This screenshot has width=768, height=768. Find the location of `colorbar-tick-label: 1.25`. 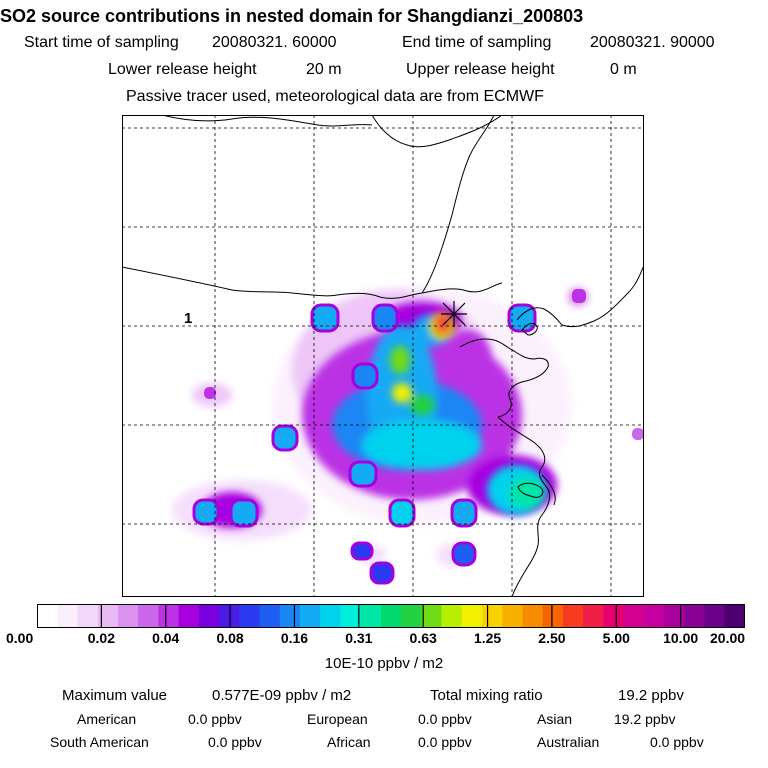

colorbar-tick-label: 1.25 is located at coordinates (487, 638).